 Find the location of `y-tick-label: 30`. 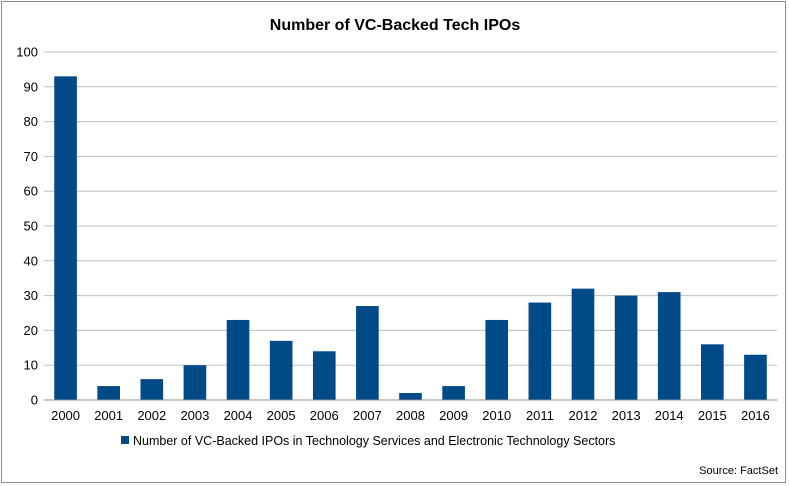

y-tick-label: 30 is located at coordinates (31, 295).